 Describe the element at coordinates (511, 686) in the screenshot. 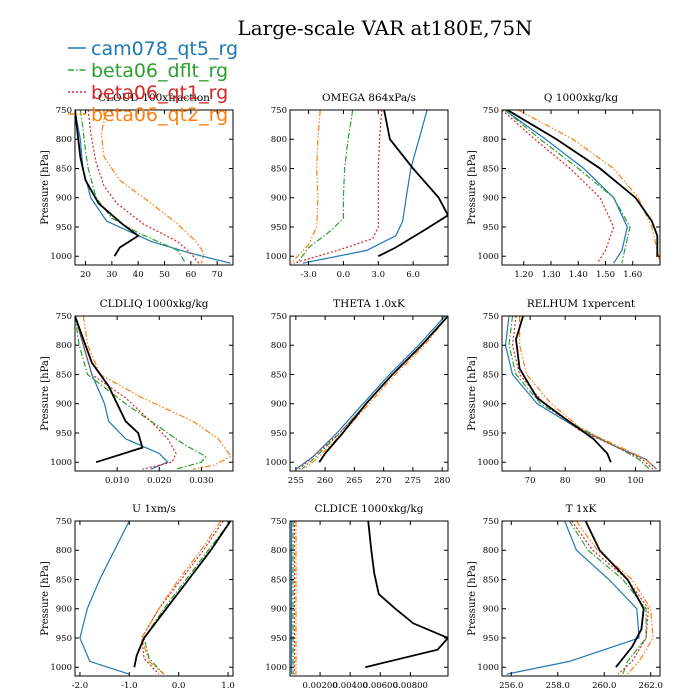

I see `x-tick-label: 256.0` at that location.